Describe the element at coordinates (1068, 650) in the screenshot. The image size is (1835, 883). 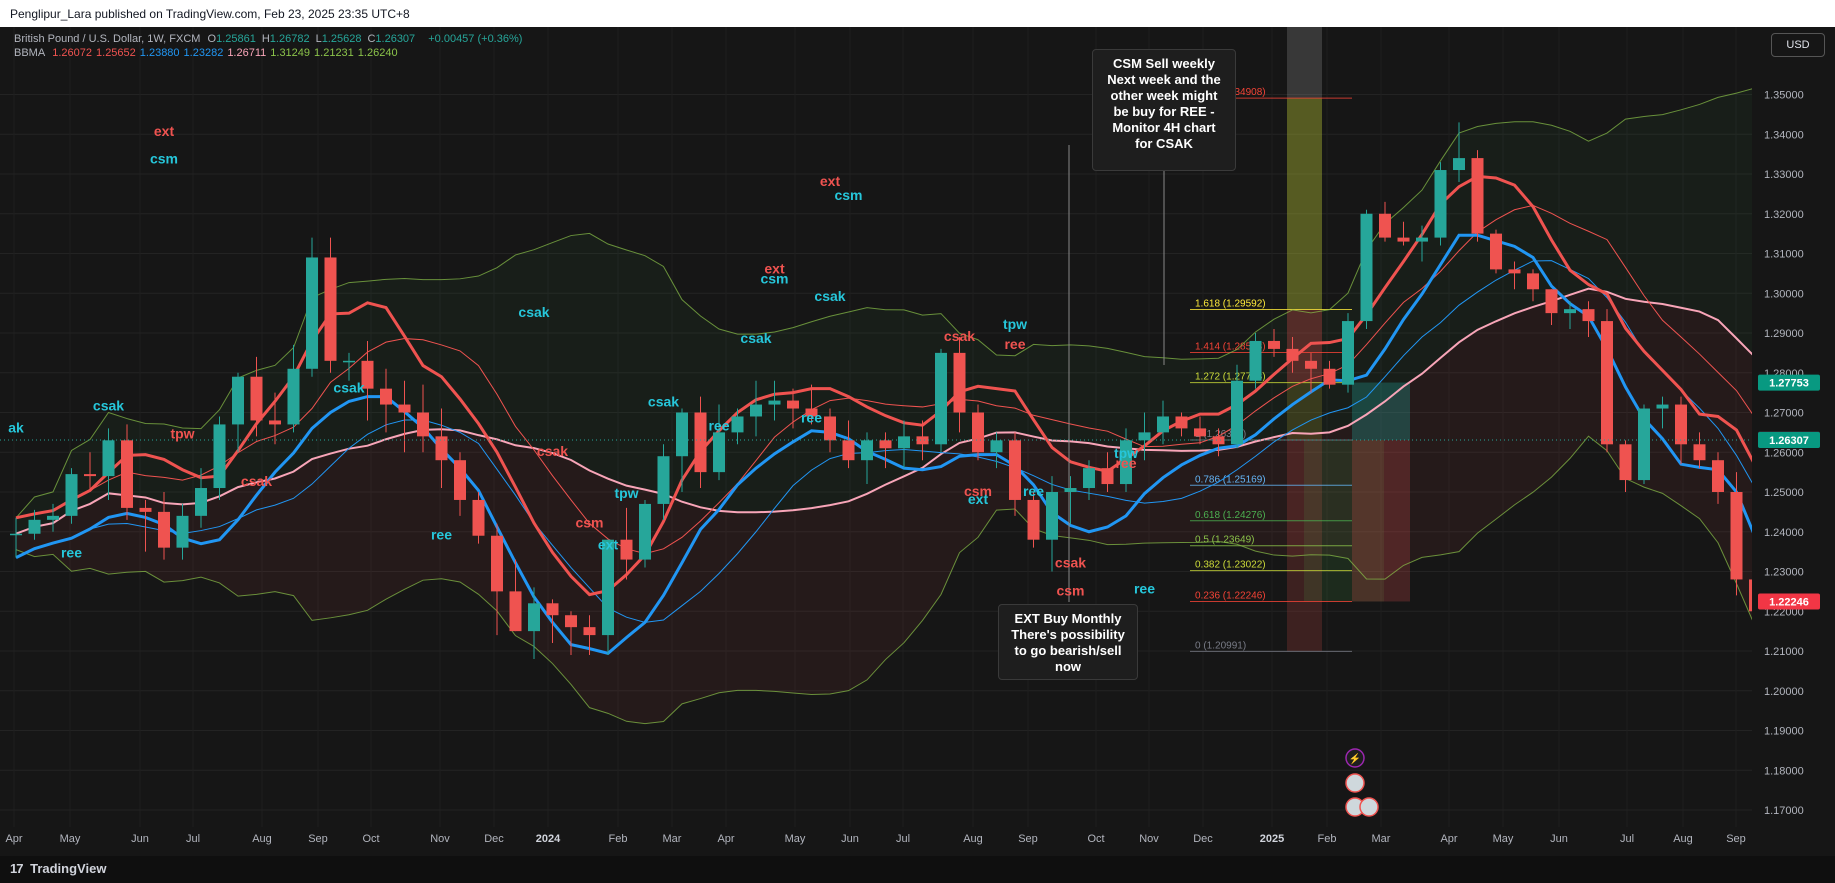
I see `note-line: to go bearish/sell` at that location.